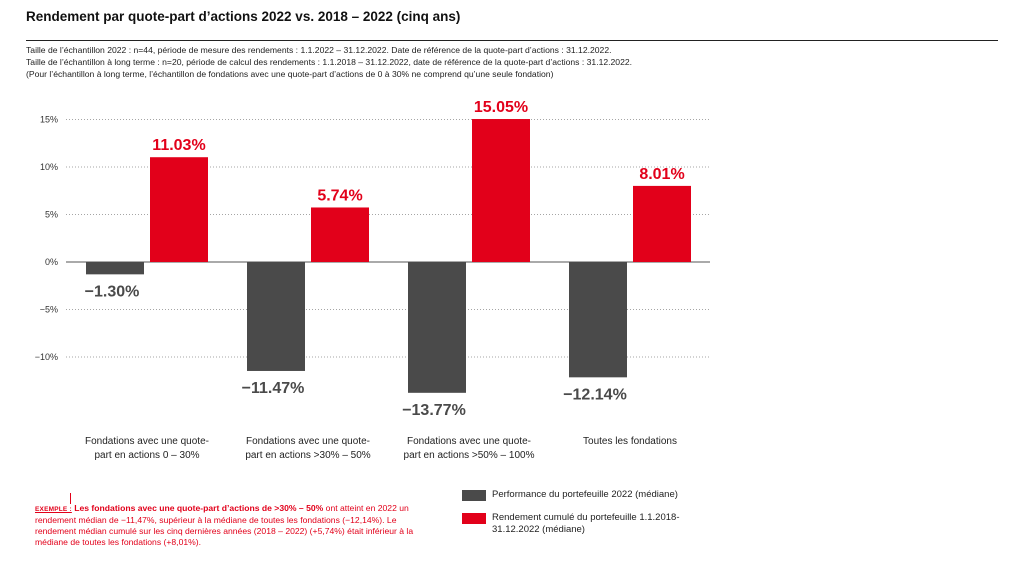 The height and width of the screenshot is (576, 1024). What do you see at coordinates (49, 120) in the screenshot?
I see `y-tick-label: 15%` at bounding box center [49, 120].